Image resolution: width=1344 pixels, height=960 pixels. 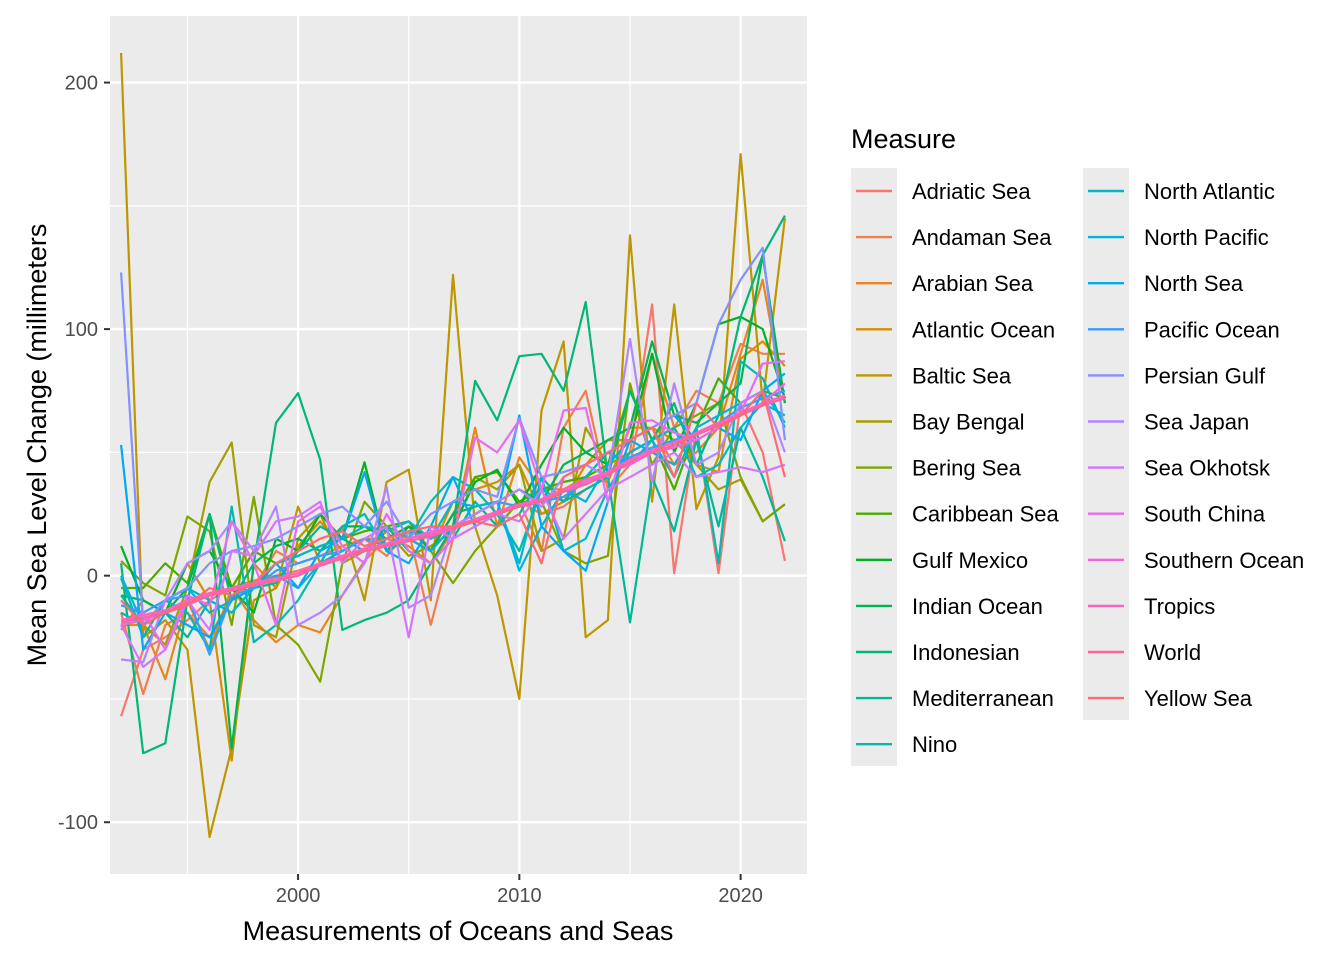 What do you see at coordinates (983, 329) in the screenshot?
I see `legend-label-atlantic-ocean: Atlantic Ocean` at bounding box center [983, 329].